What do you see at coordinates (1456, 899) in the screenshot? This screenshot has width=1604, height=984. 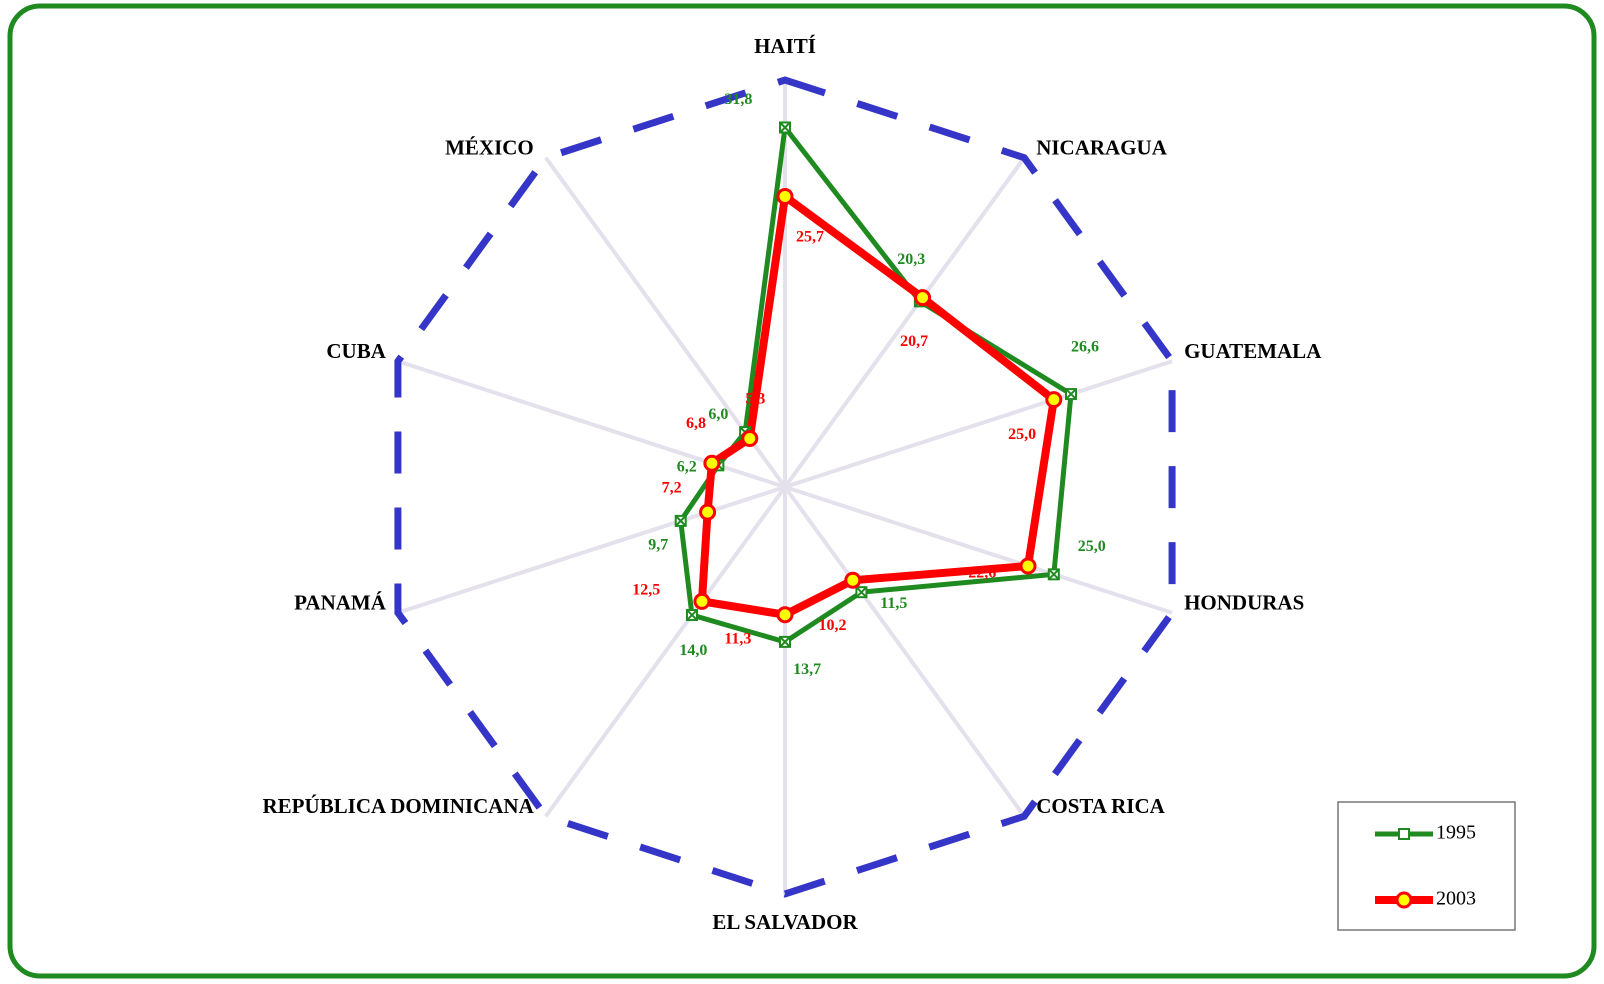 I see `legend-label: 2003` at bounding box center [1456, 899].